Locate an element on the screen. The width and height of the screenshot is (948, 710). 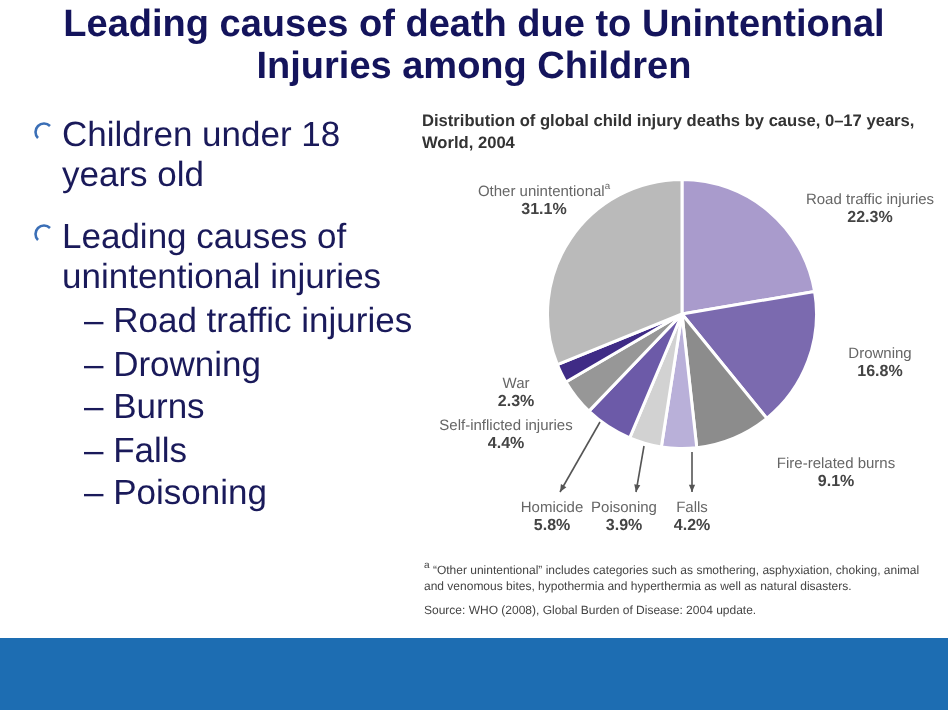
text: Children under 18 years old is located at coordinates (202, 154).